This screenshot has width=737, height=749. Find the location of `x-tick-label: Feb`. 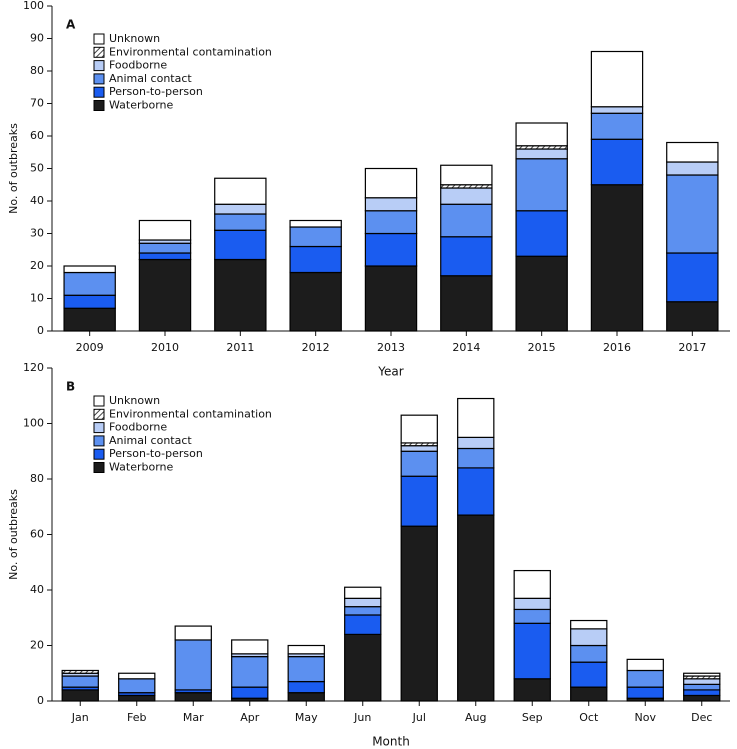

x-tick-label: Feb is located at coordinates (136, 717).